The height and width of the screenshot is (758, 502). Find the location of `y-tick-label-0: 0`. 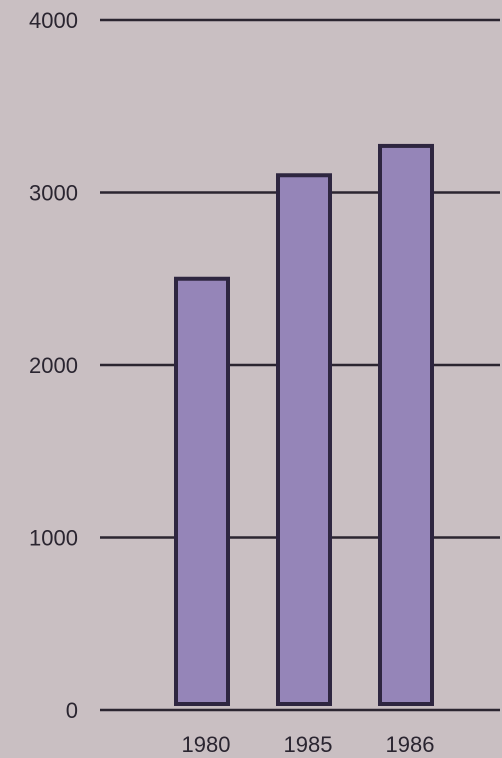

y-tick-label-0: 0 is located at coordinates (72, 710).